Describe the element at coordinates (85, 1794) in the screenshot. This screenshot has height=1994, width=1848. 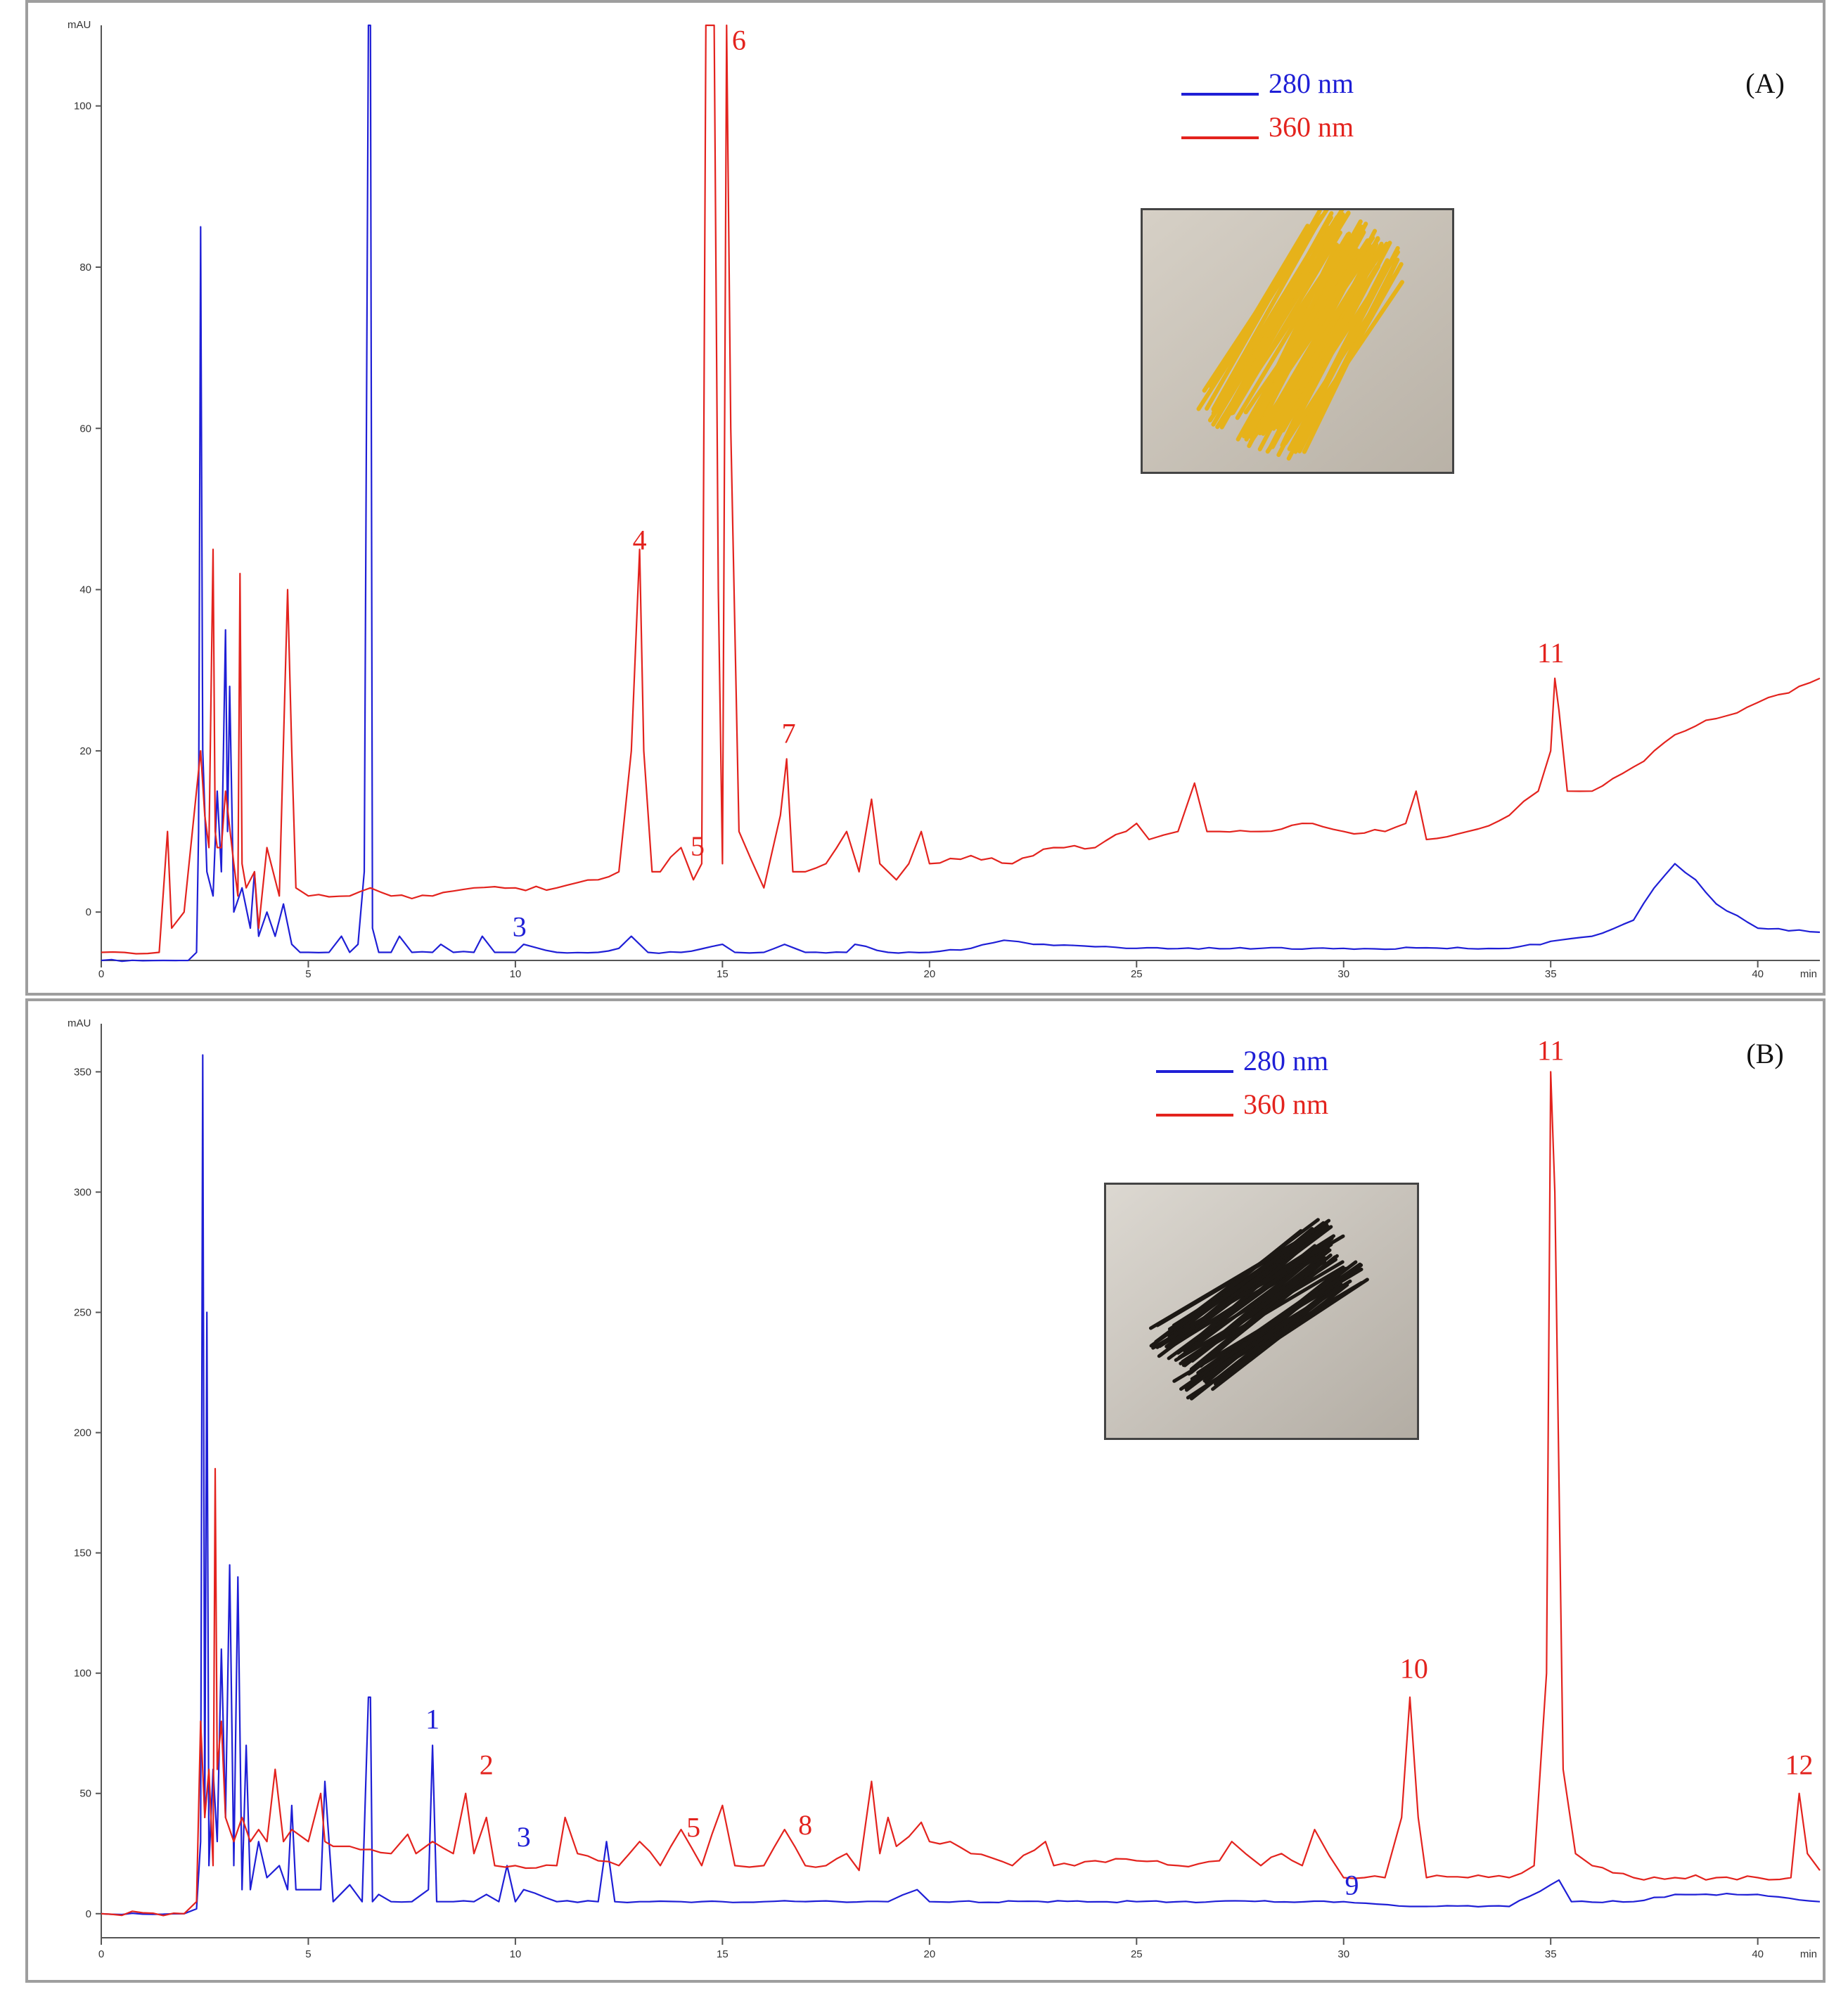
I see `y-tick-label: 50` at that location.